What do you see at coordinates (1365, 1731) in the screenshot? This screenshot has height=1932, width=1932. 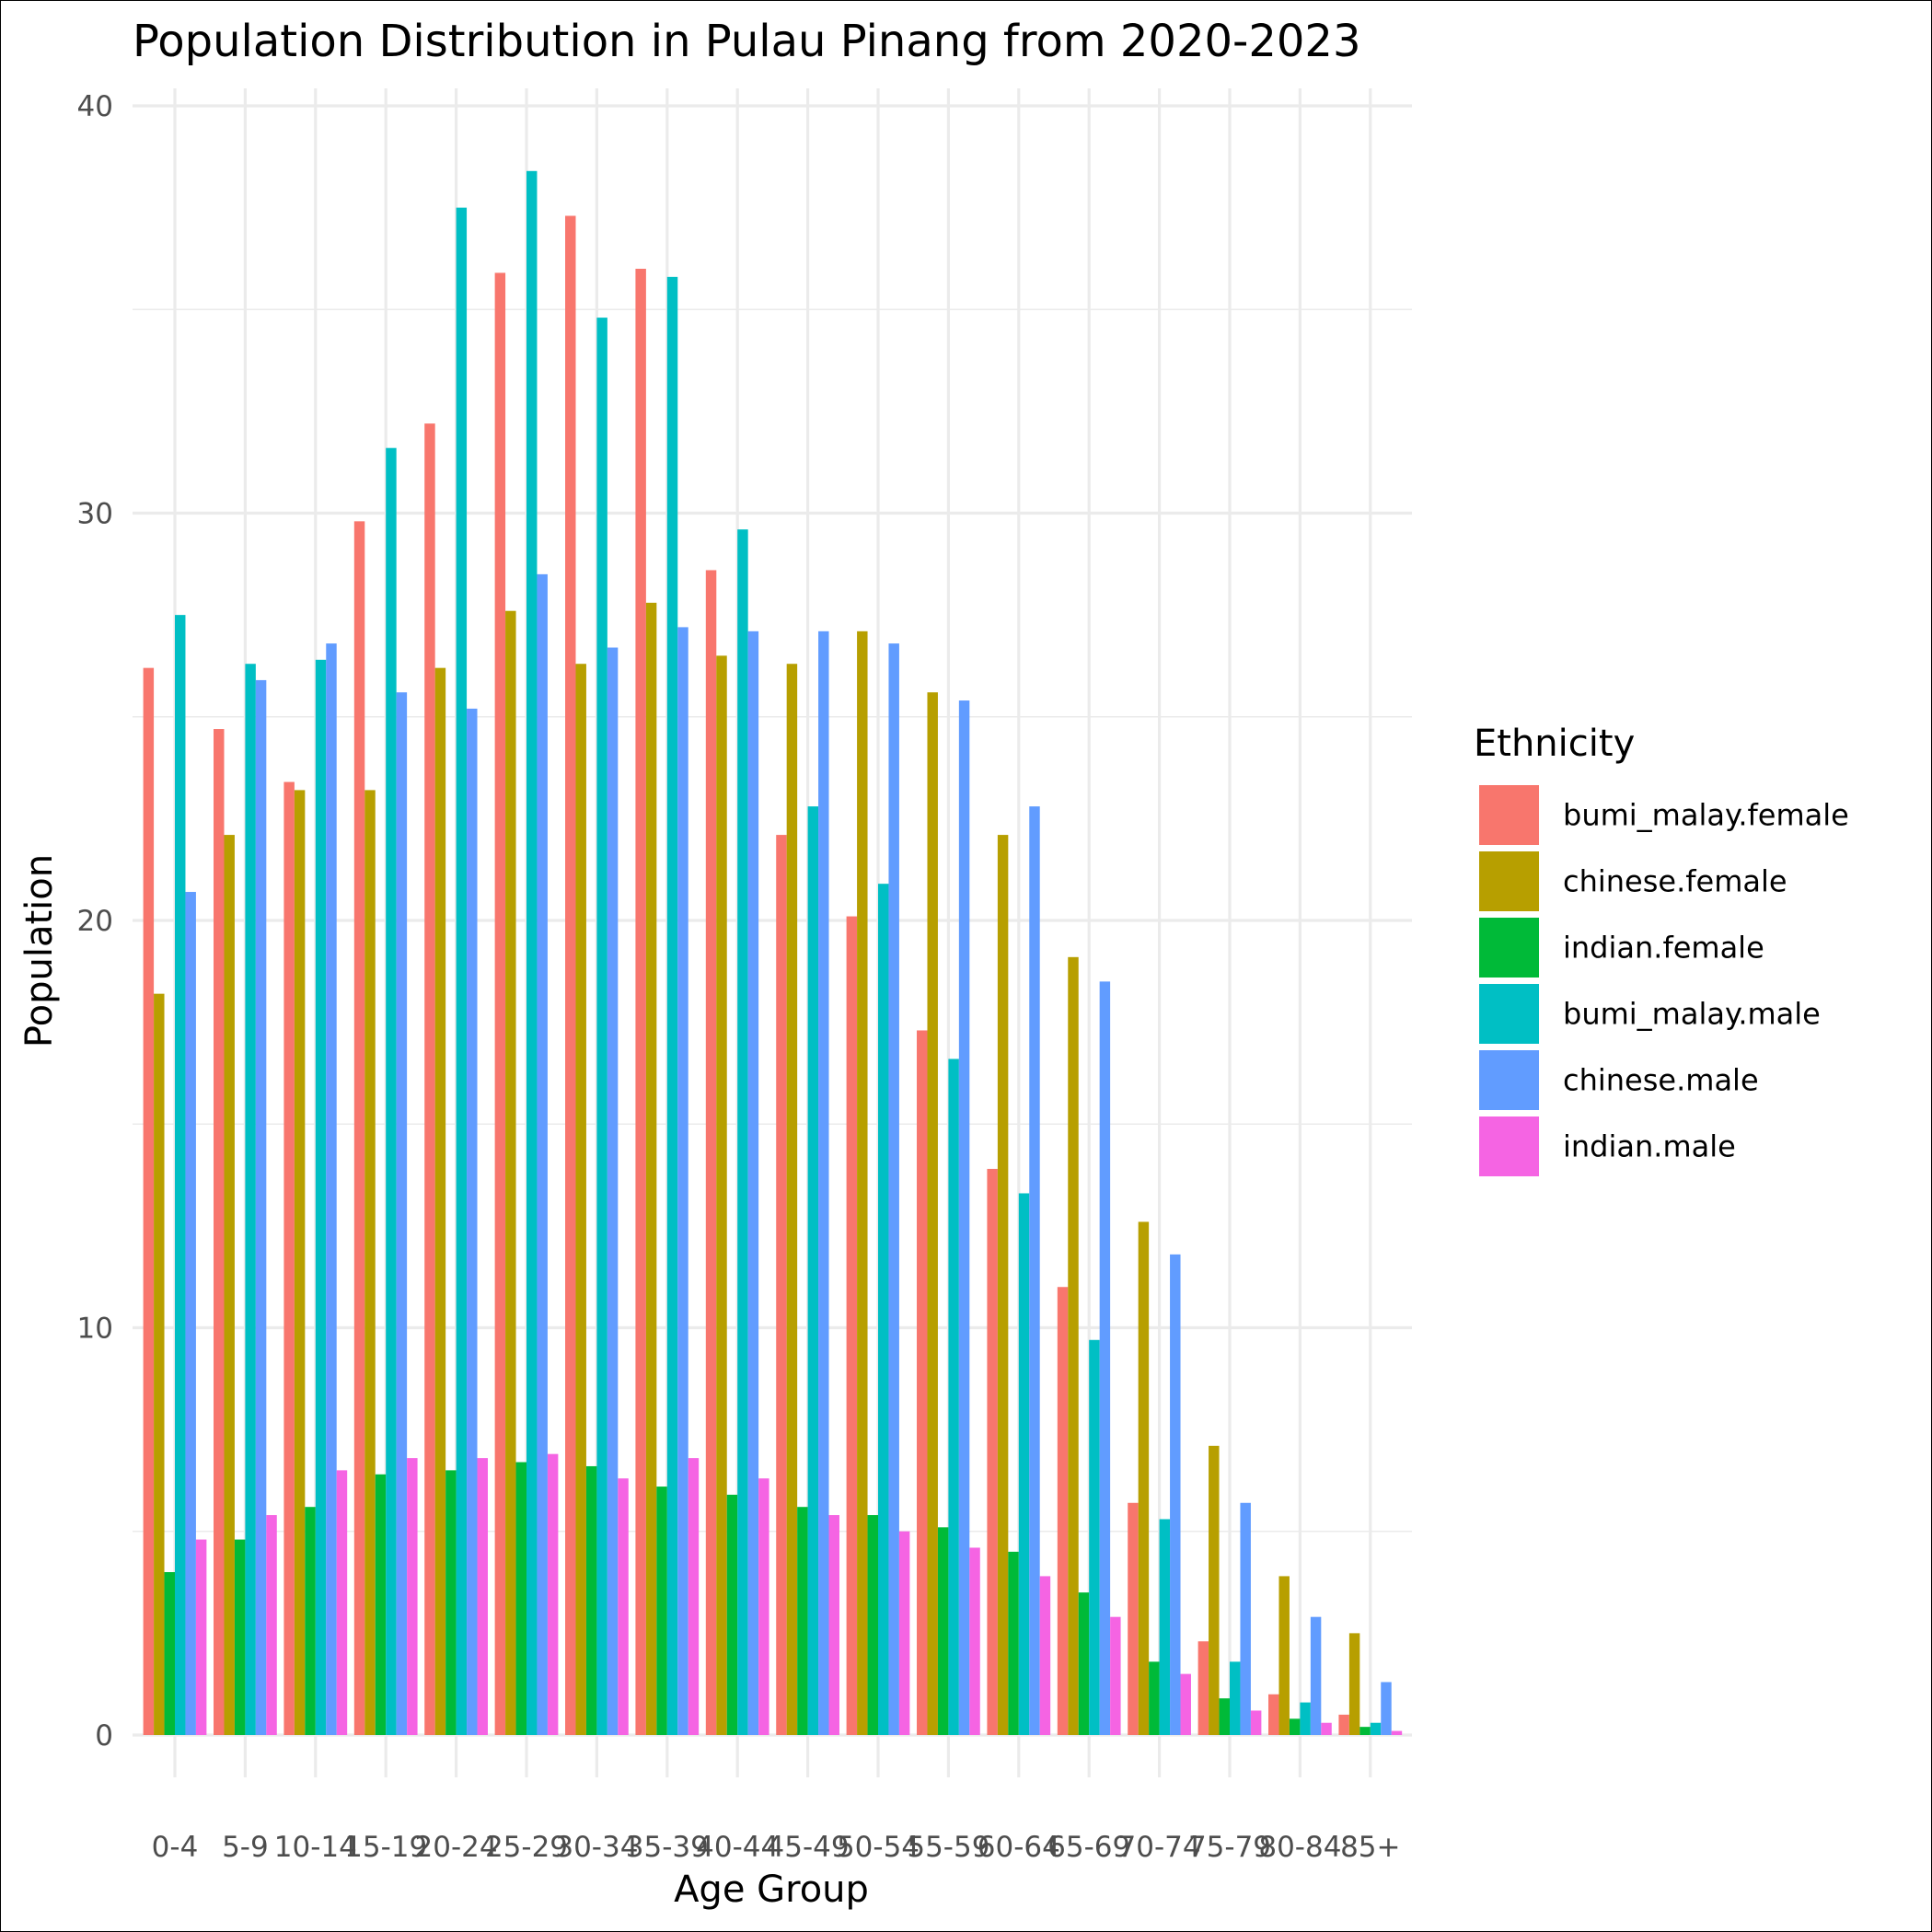 I see `bar-indian-female-85+` at bounding box center [1365, 1731].